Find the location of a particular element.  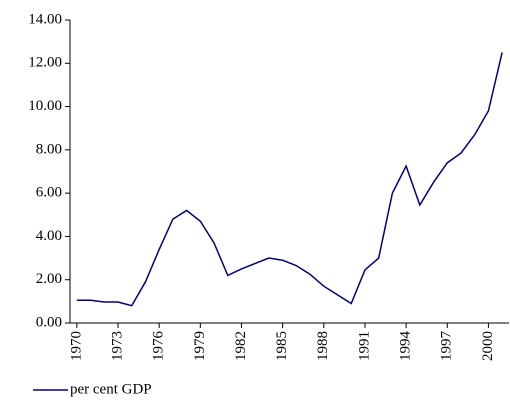

x-tick-label: 1994 is located at coordinates (406, 346).